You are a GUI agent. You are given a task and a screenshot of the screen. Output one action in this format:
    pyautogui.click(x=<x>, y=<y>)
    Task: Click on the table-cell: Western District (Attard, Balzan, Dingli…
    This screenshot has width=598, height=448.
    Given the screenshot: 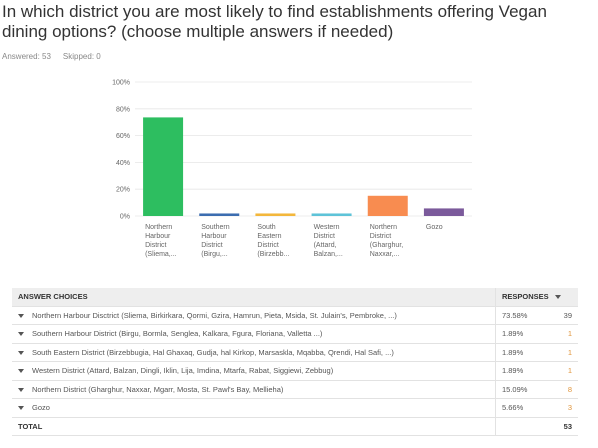 What is the action you would take?
    pyautogui.click(x=254, y=371)
    